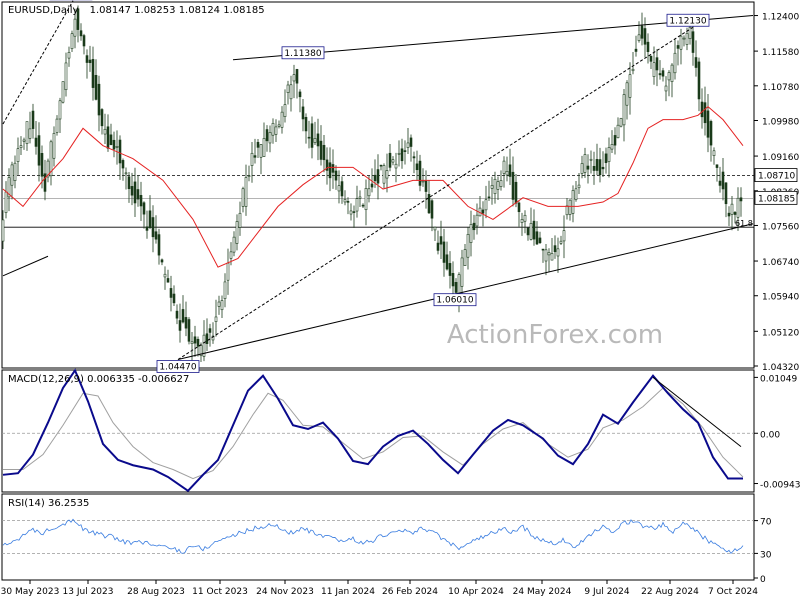 The image size is (800, 600). Describe the element at coordinates (455, 300) in the screenshot. I see `price-annotation-box` at that location.